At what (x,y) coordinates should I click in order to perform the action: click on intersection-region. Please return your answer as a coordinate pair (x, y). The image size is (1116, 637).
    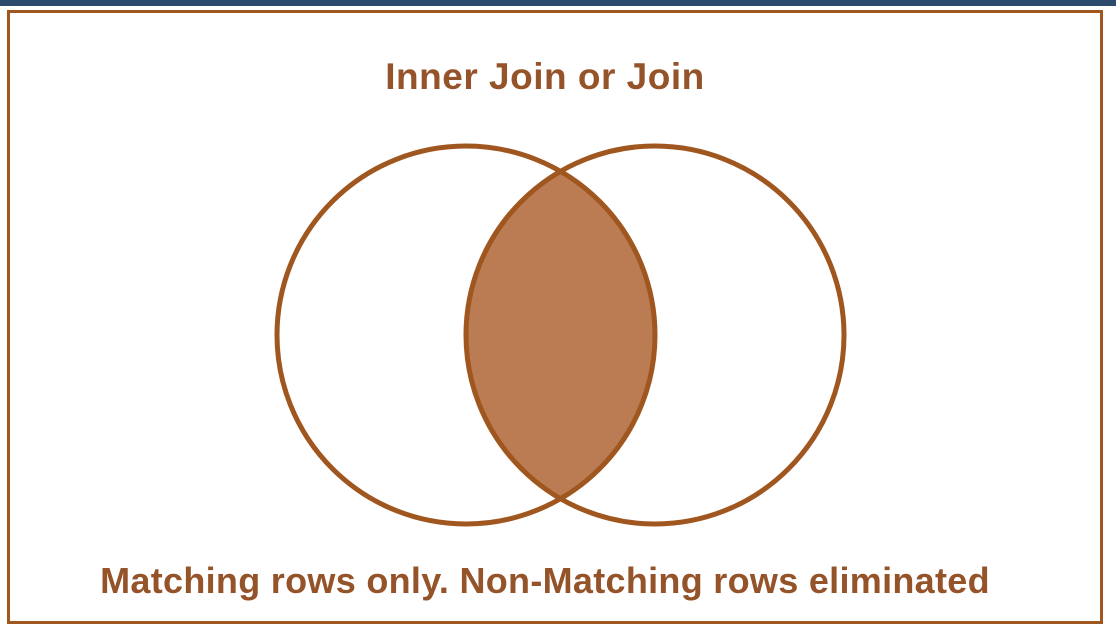
    Looking at the image, I should click on (560, 335).